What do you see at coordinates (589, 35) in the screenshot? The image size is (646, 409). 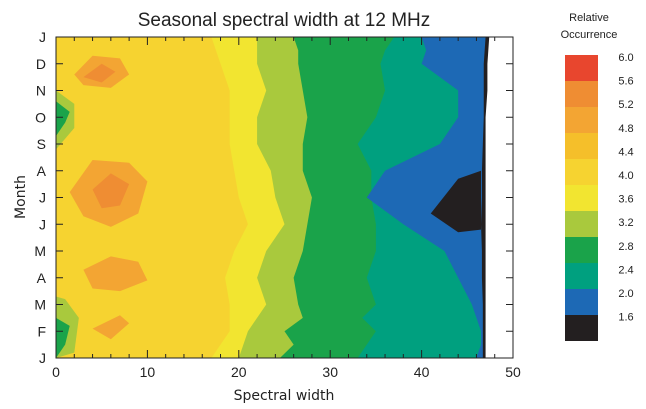 I see `legend-title-line2: Occurrence` at bounding box center [589, 35].